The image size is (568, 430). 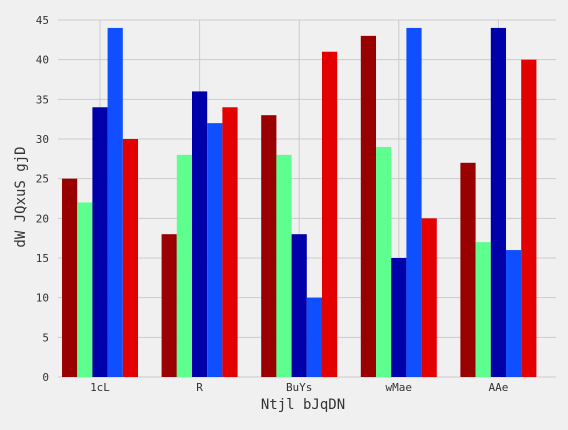 What do you see at coordinates (303, 405) in the screenshot?
I see `x-axis-label: Ntjl bJqDN` at bounding box center [303, 405].